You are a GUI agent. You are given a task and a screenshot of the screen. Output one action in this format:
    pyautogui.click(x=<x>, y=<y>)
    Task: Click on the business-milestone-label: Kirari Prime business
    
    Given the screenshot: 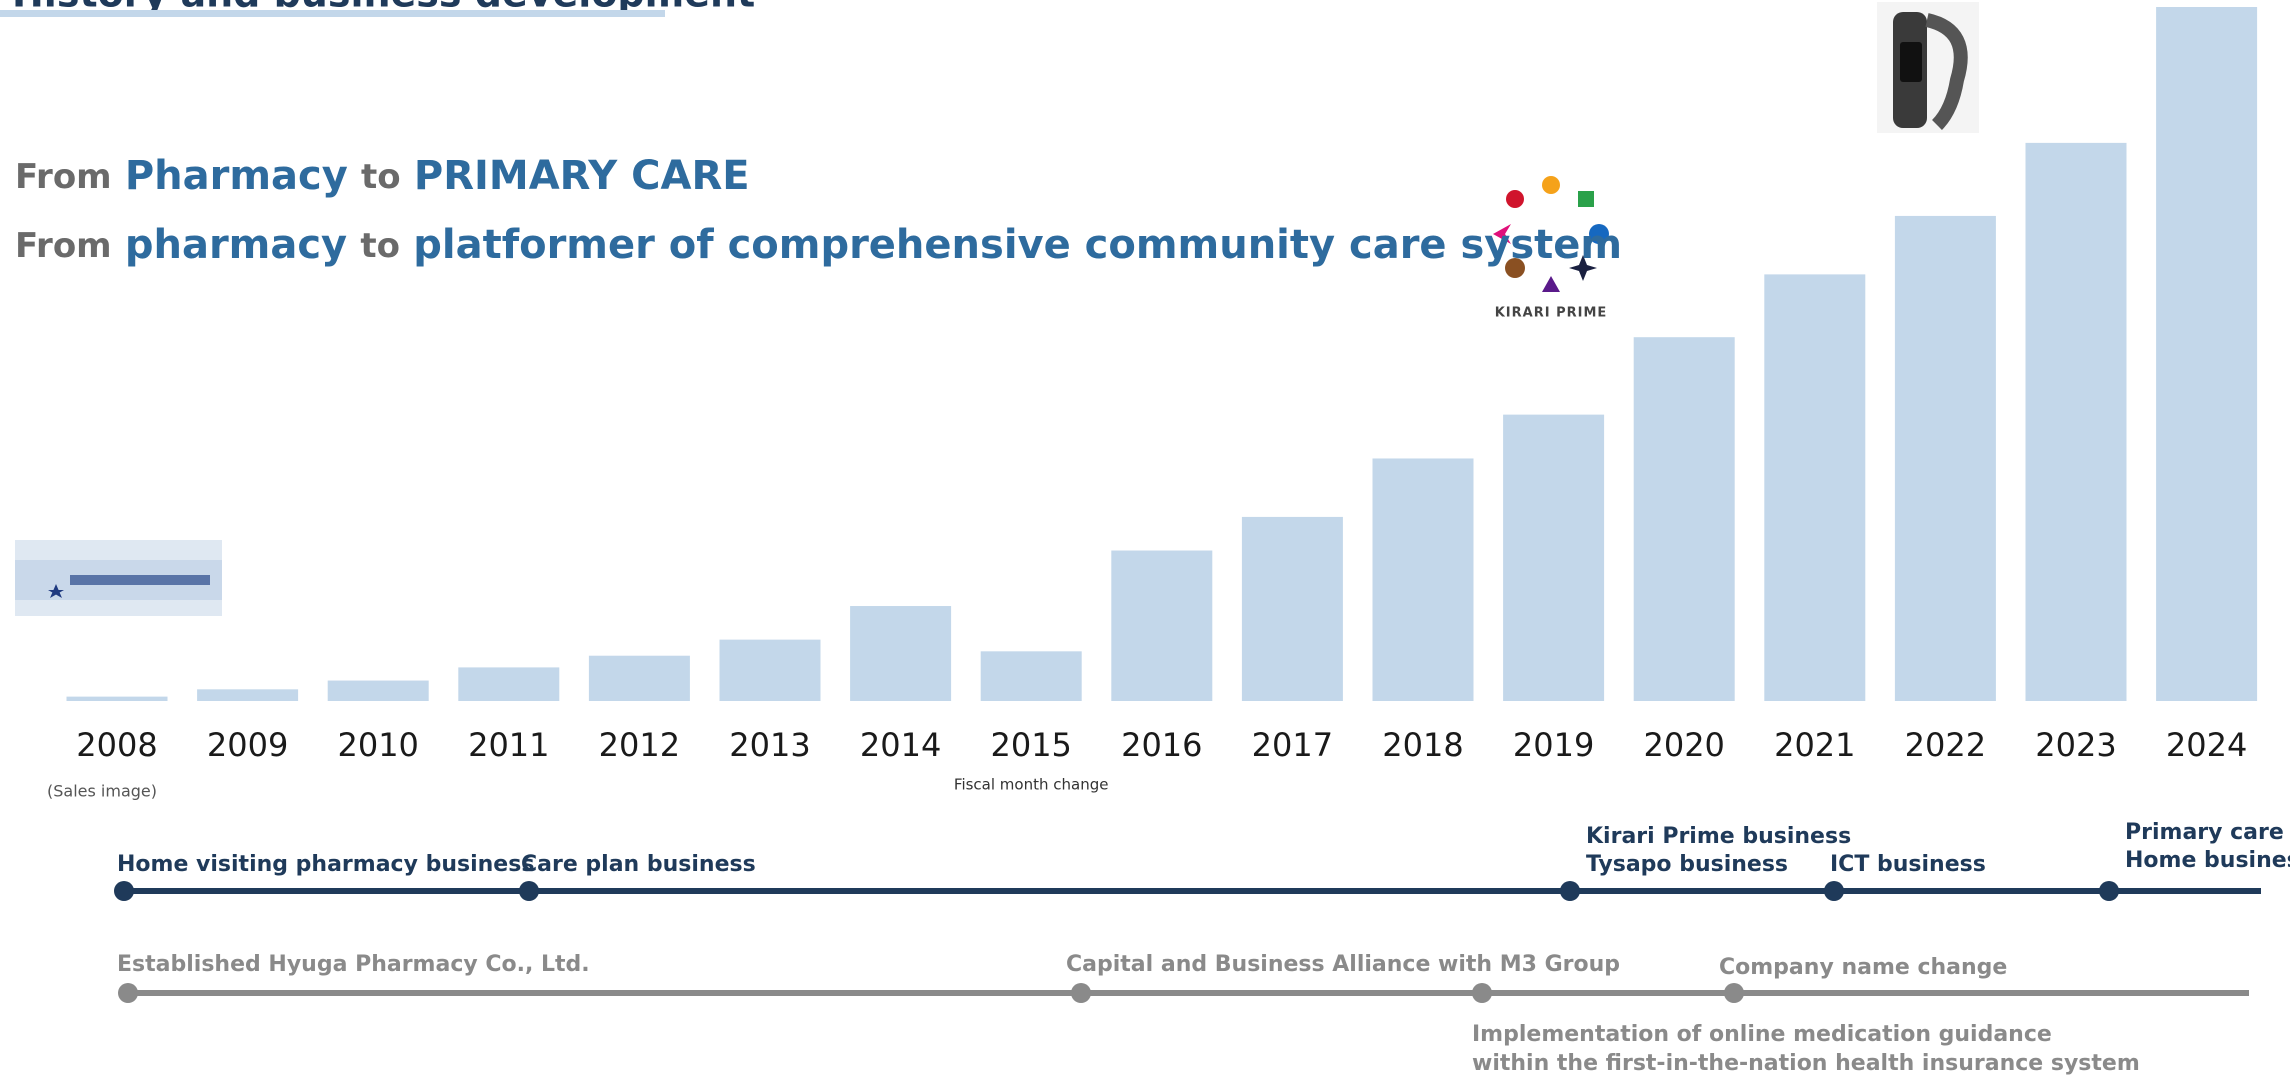 What is the action you would take?
    pyautogui.click(x=1718, y=836)
    